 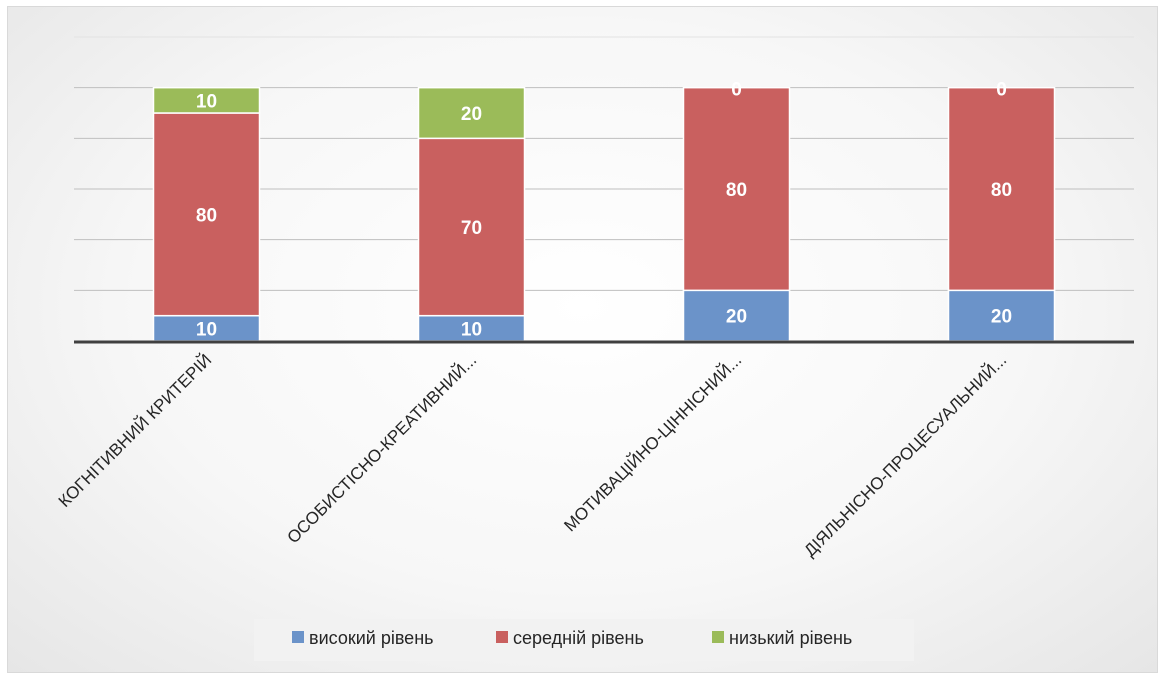 What do you see at coordinates (578, 638) in the screenshot?
I see `legend-label: середній рівень` at bounding box center [578, 638].